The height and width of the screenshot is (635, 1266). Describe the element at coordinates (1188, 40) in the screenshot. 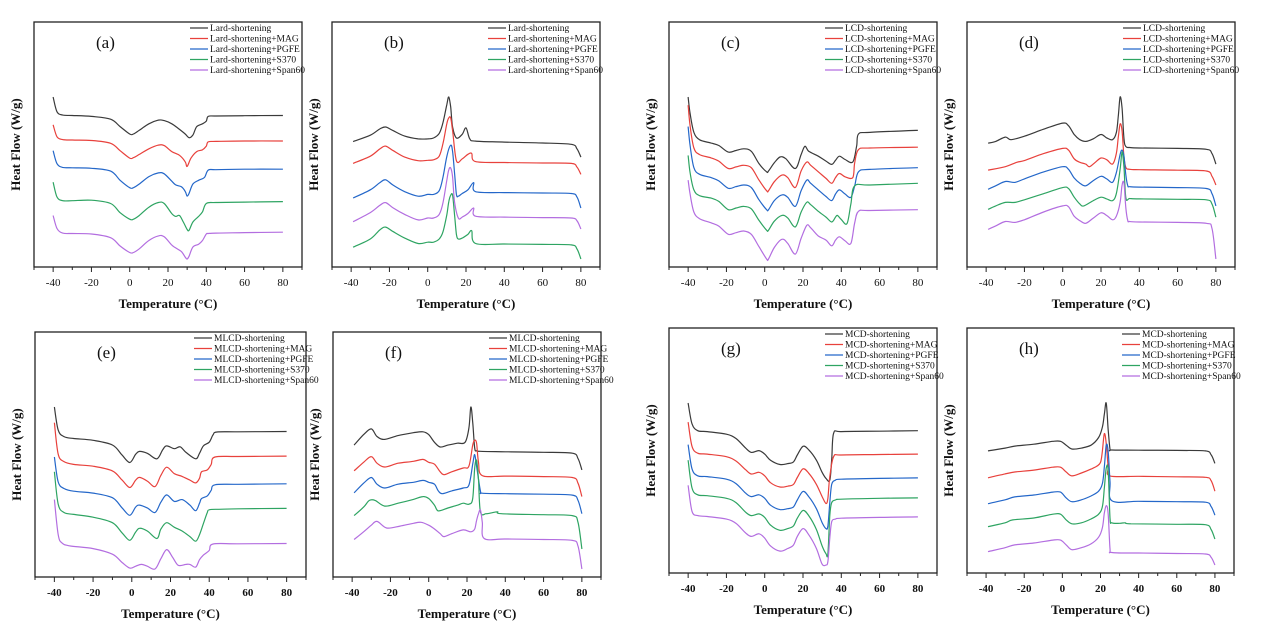

I see `legend-label: LCD-shortening+MAG` at that location.